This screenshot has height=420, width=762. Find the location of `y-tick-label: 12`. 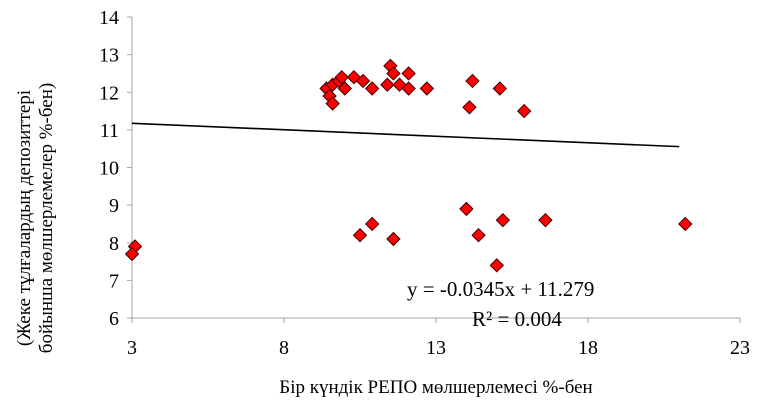

y-tick-label: 12 is located at coordinates (109, 93).